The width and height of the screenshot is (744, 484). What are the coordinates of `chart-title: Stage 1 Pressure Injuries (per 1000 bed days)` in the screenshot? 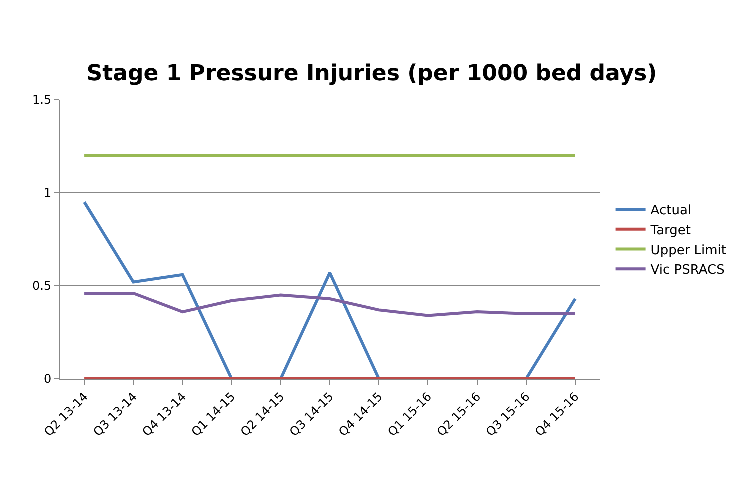 It's located at (372, 73).